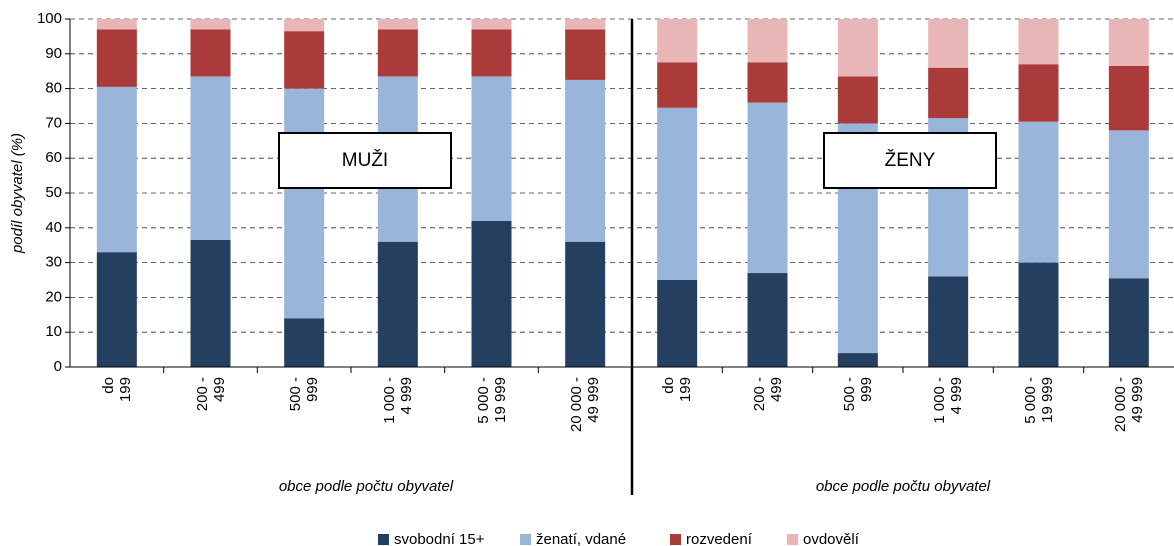 Image resolution: width=1174 pixels, height=546 pixels. Describe the element at coordinates (53, 88) in the screenshot. I see `y-tick-label: 80` at that location.